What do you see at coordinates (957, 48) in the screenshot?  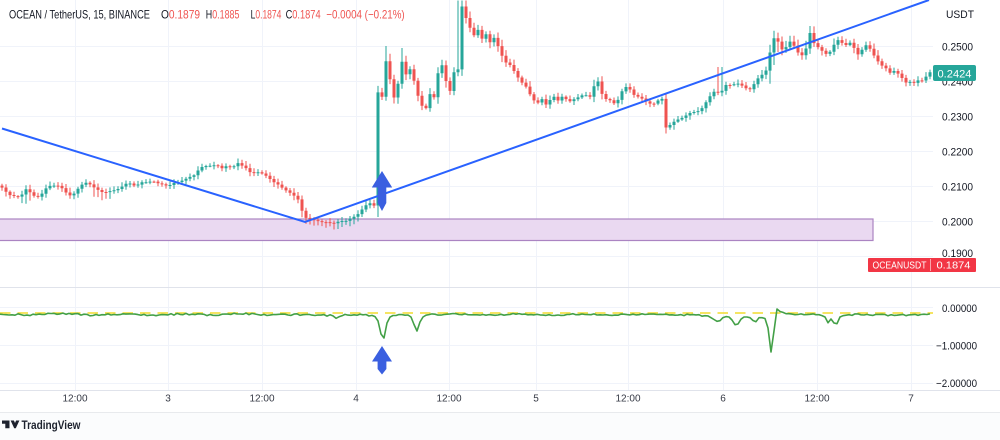 I see `svg-text: 0.2500` at bounding box center [957, 48].